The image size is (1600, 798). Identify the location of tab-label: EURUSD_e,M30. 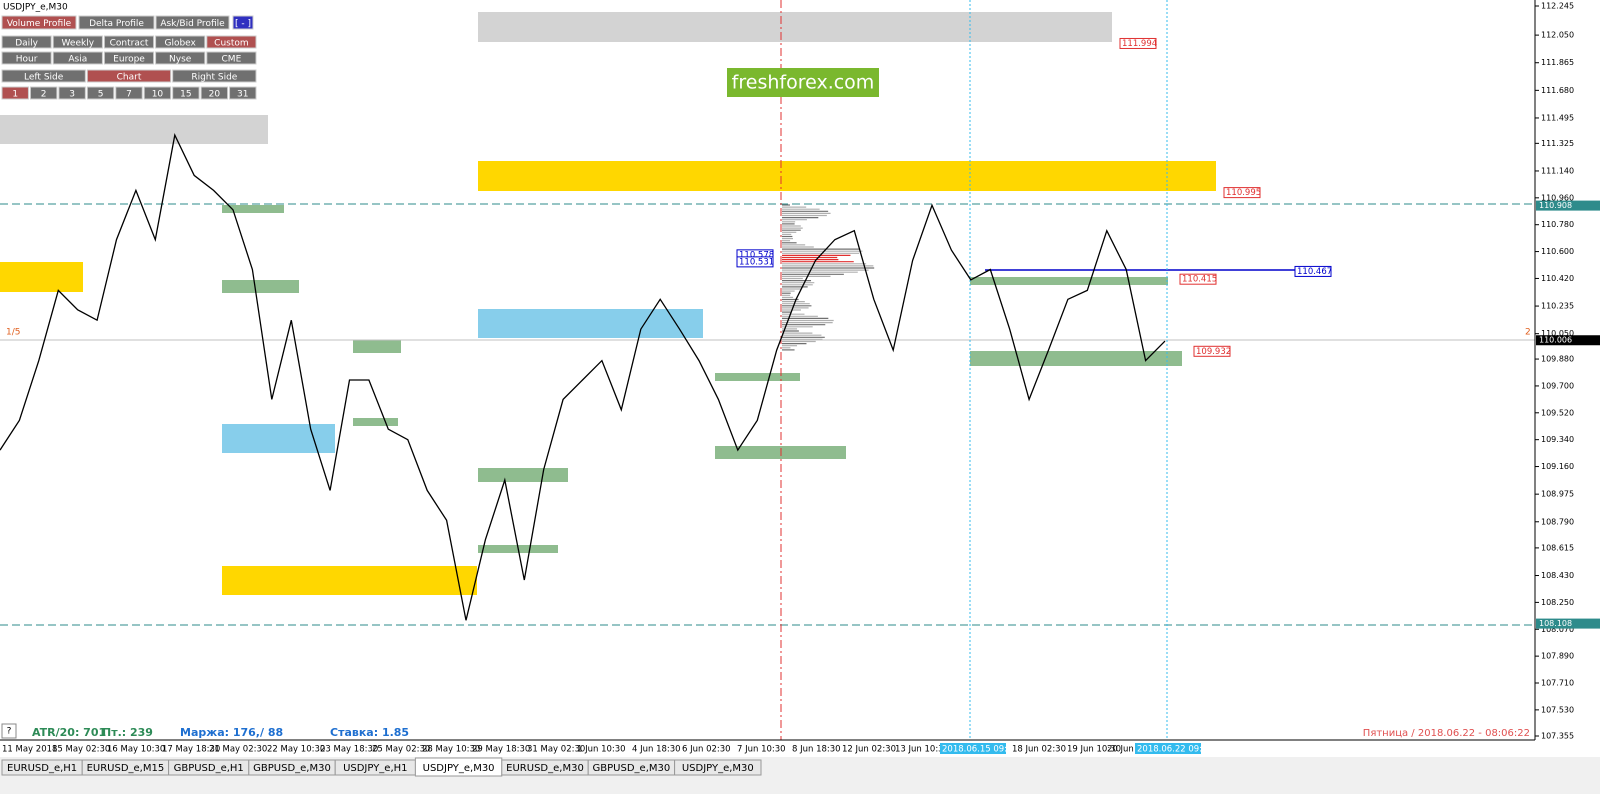
(545, 768).